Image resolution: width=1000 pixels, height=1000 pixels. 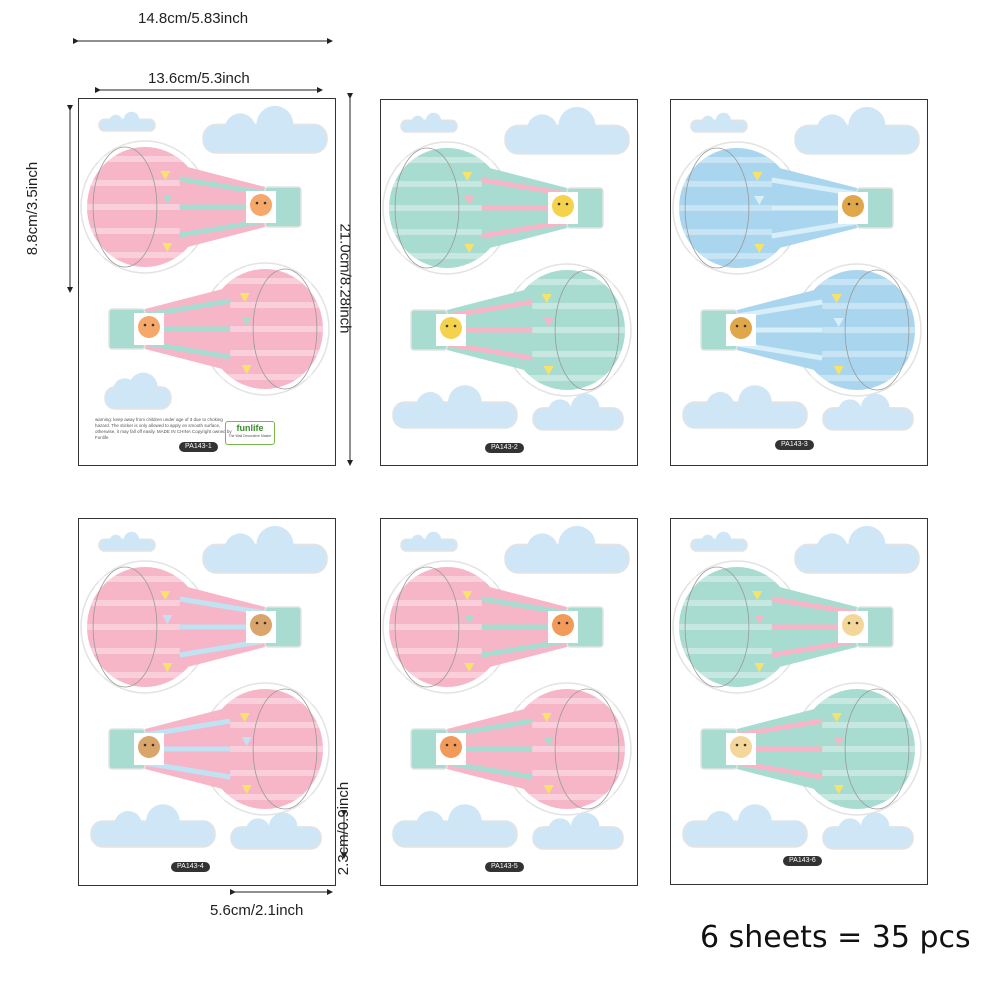 I want to click on sheet-2-artwork, so click(x=507, y=268).